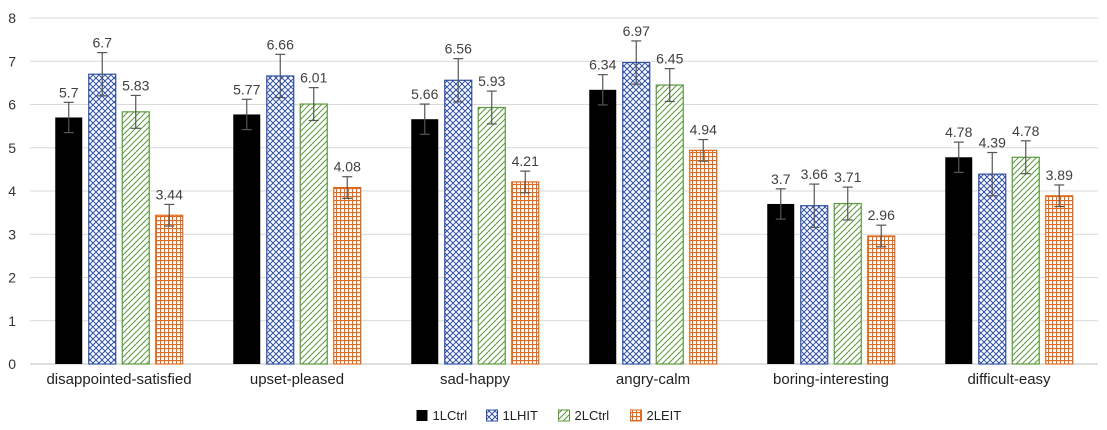  What do you see at coordinates (520, 415) in the screenshot?
I see `legend-label: 1LHIT` at bounding box center [520, 415].